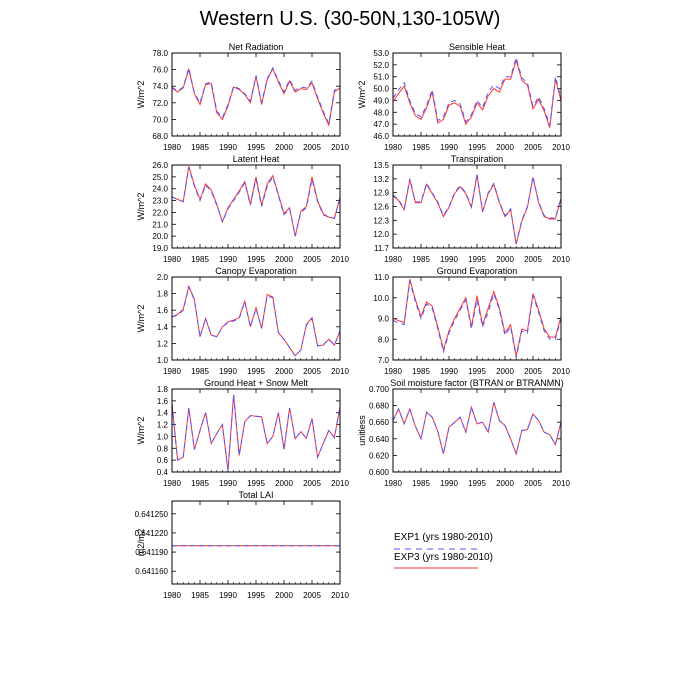 The height and width of the screenshot is (700, 700). What do you see at coordinates (381, 112) in the screenshot?
I see `y-tick-label: 48.0` at bounding box center [381, 112].